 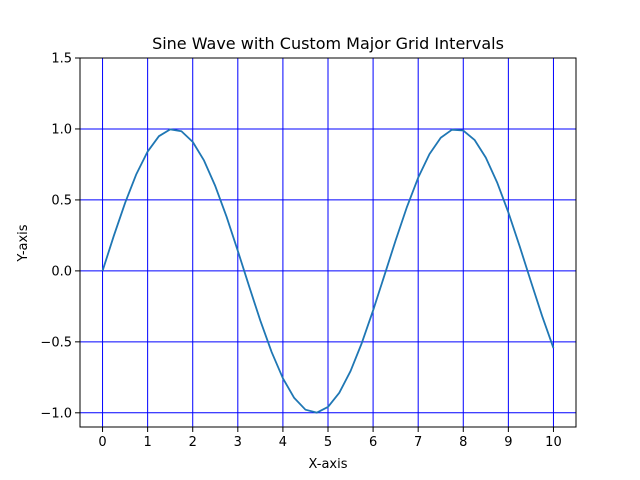 What do you see at coordinates (283, 442) in the screenshot?
I see `x-tick-label: 4` at bounding box center [283, 442].